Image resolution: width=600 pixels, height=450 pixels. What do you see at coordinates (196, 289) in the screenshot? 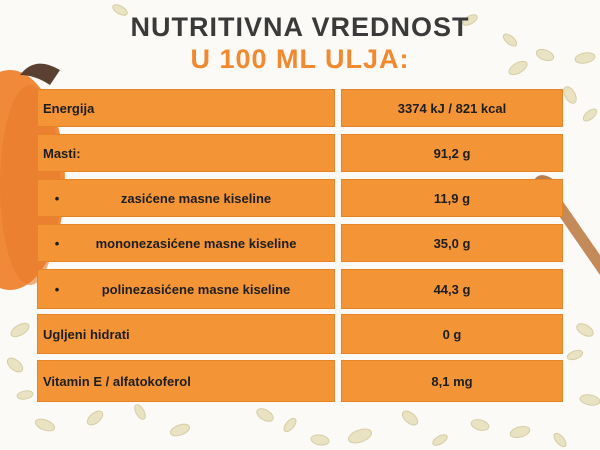
I see `row-label: polinezasićene masne kiseline` at bounding box center [196, 289].